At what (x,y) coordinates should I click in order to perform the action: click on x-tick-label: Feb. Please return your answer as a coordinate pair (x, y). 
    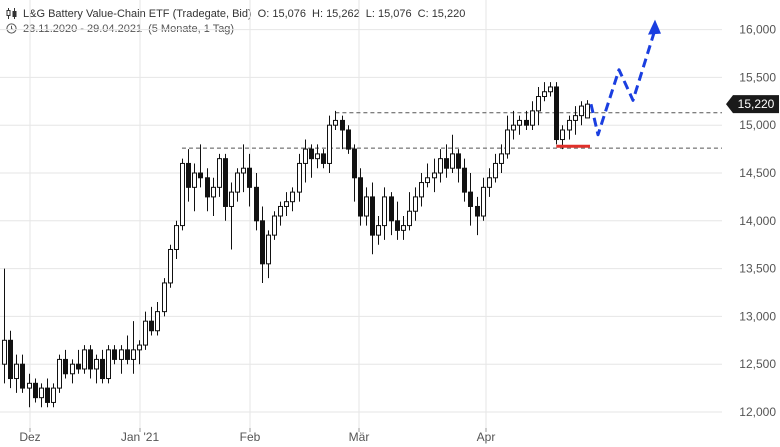
    Looking at the image, I should click on (250, 437).